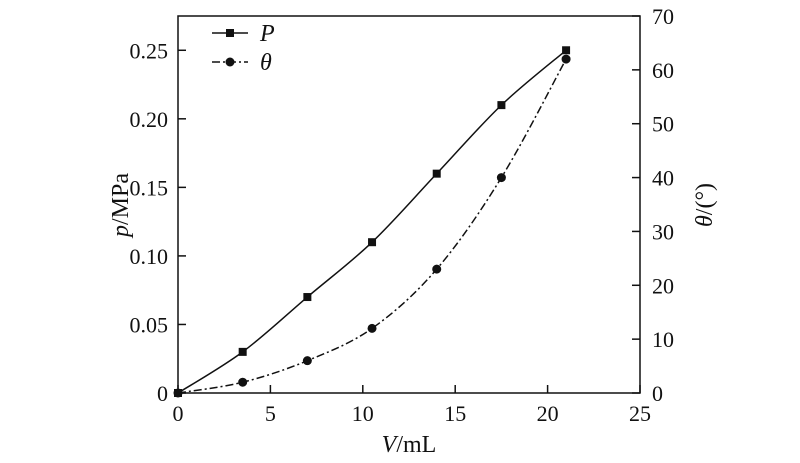  Describe the element at coordinates (149, 256) in the screenshot. I see `y-tick-label: 0.10` at that location.